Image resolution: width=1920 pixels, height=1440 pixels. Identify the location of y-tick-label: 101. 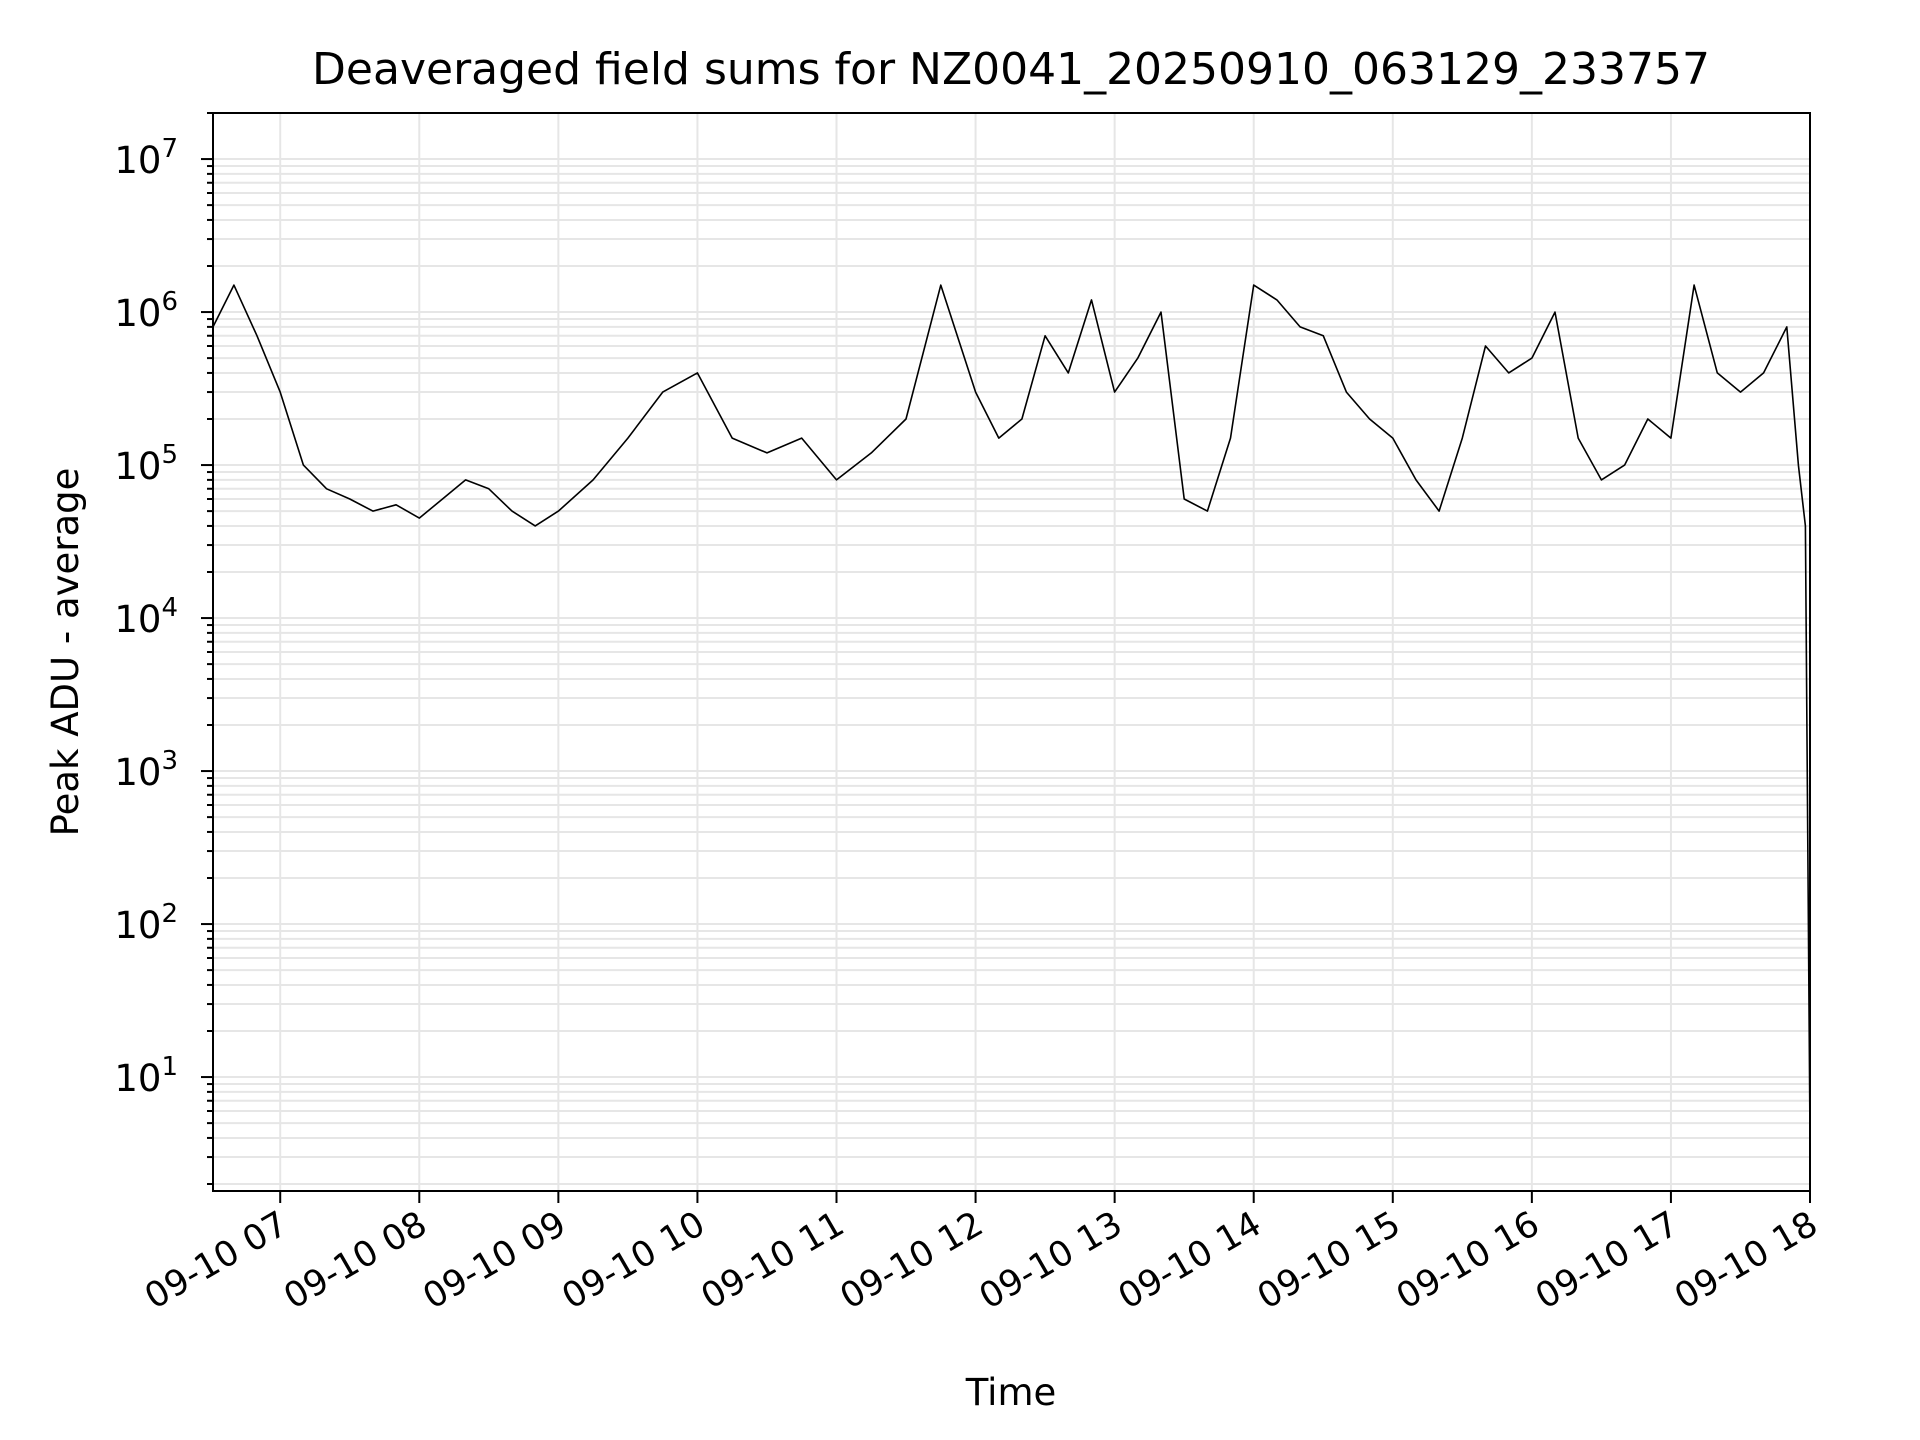
(146, 1076).